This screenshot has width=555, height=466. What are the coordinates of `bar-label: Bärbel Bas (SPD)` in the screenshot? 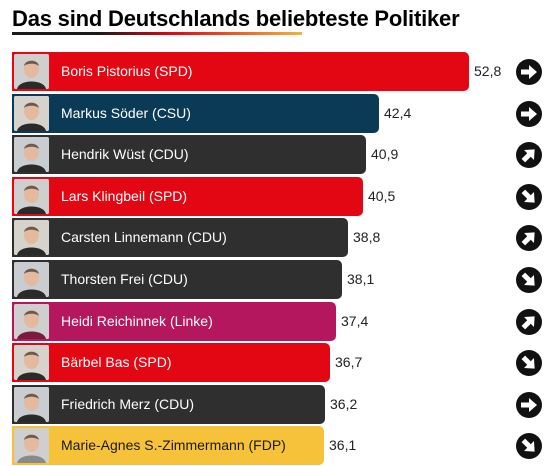 It's located at (116, 362).